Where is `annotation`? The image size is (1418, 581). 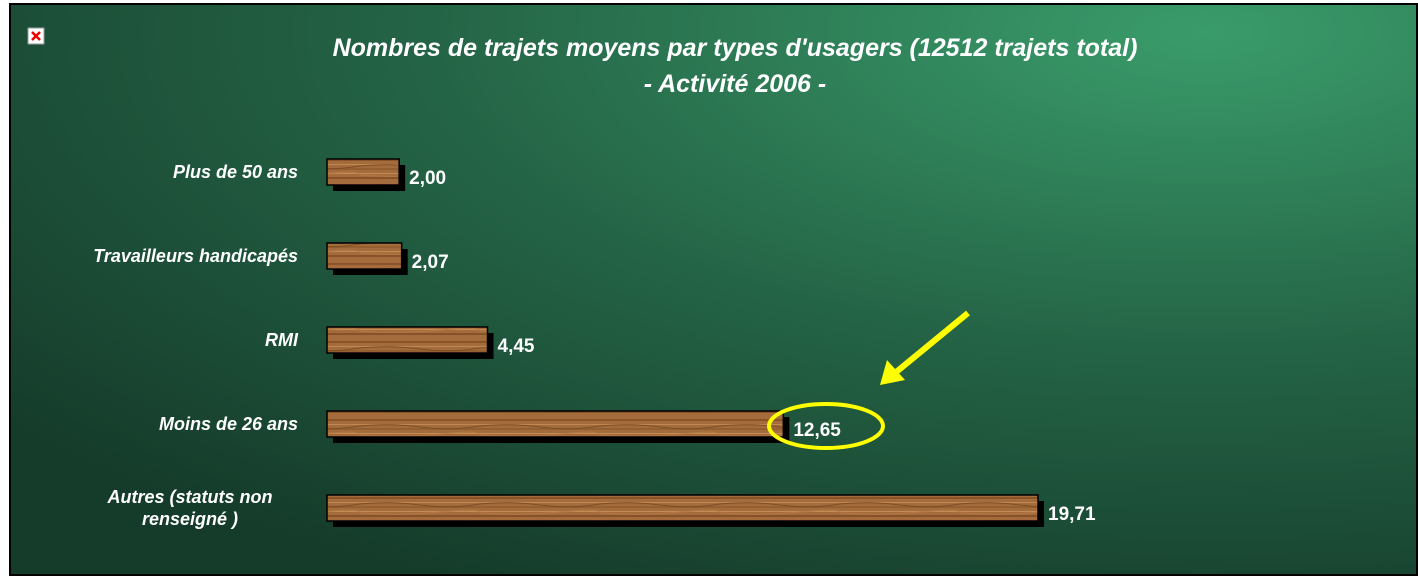
annotation is located at coordinates (868, 380).